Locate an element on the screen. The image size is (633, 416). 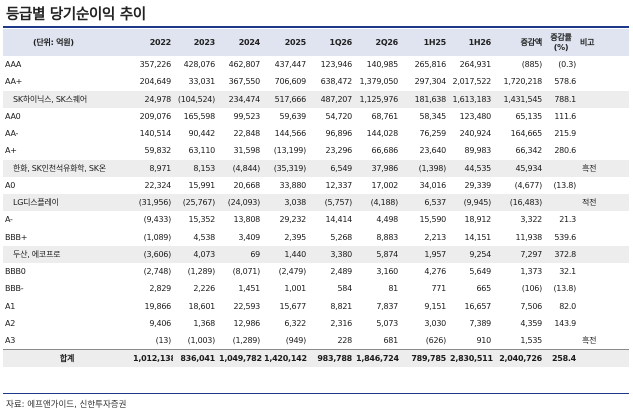
value-cell: 3,380 is located at coordinates (341, 254).